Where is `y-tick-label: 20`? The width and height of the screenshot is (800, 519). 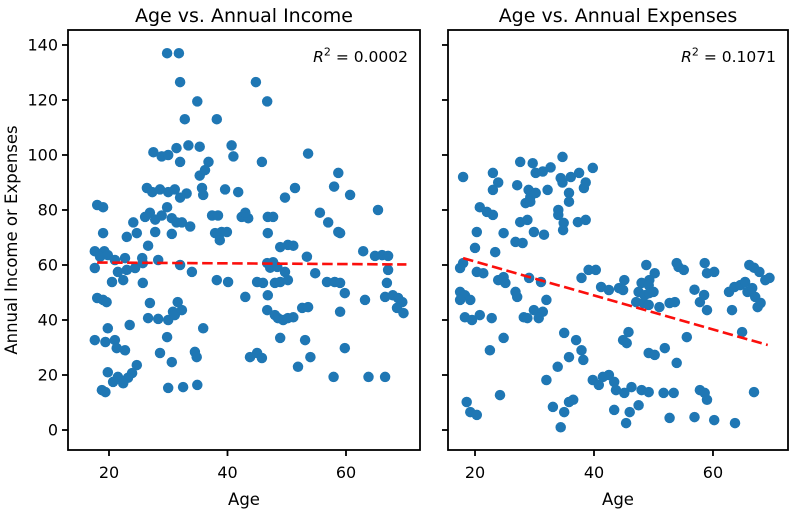 y-tick-label: 20 is located at coordinates (48, 375).